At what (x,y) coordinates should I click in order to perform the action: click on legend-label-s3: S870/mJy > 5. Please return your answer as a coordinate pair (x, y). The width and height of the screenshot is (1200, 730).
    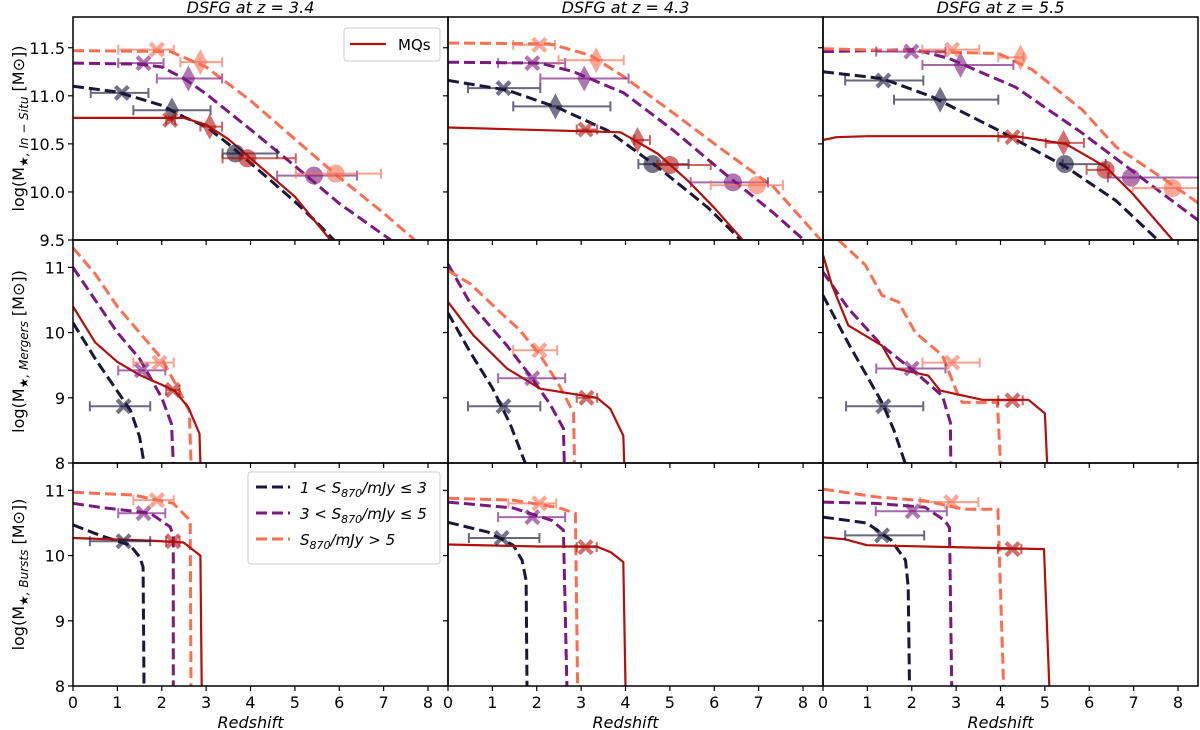
    Looking at the image, I should click on (347, 541).